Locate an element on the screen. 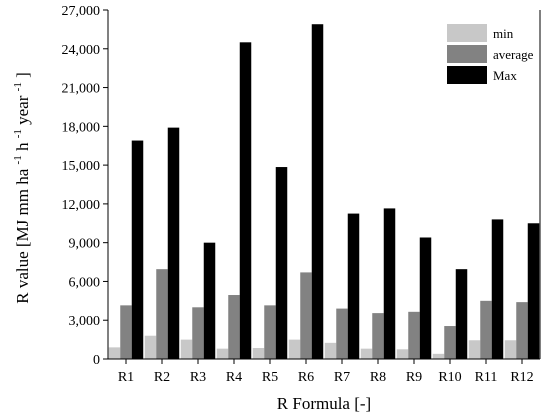 The width and height of the screenshot is (550, 419). x-axis-ticks: R1 R2 R3 R4 R5 R6 R7 R8 R9 R10 R11 R12 is located at coordinates (326, 372).